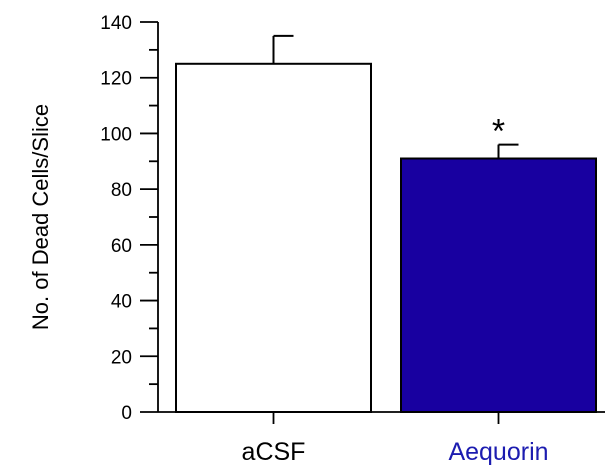  What do you see at coordinates (116, 134) in the screenshot?
I see `y-tick-label: 100` at bounding box center [116, 134].